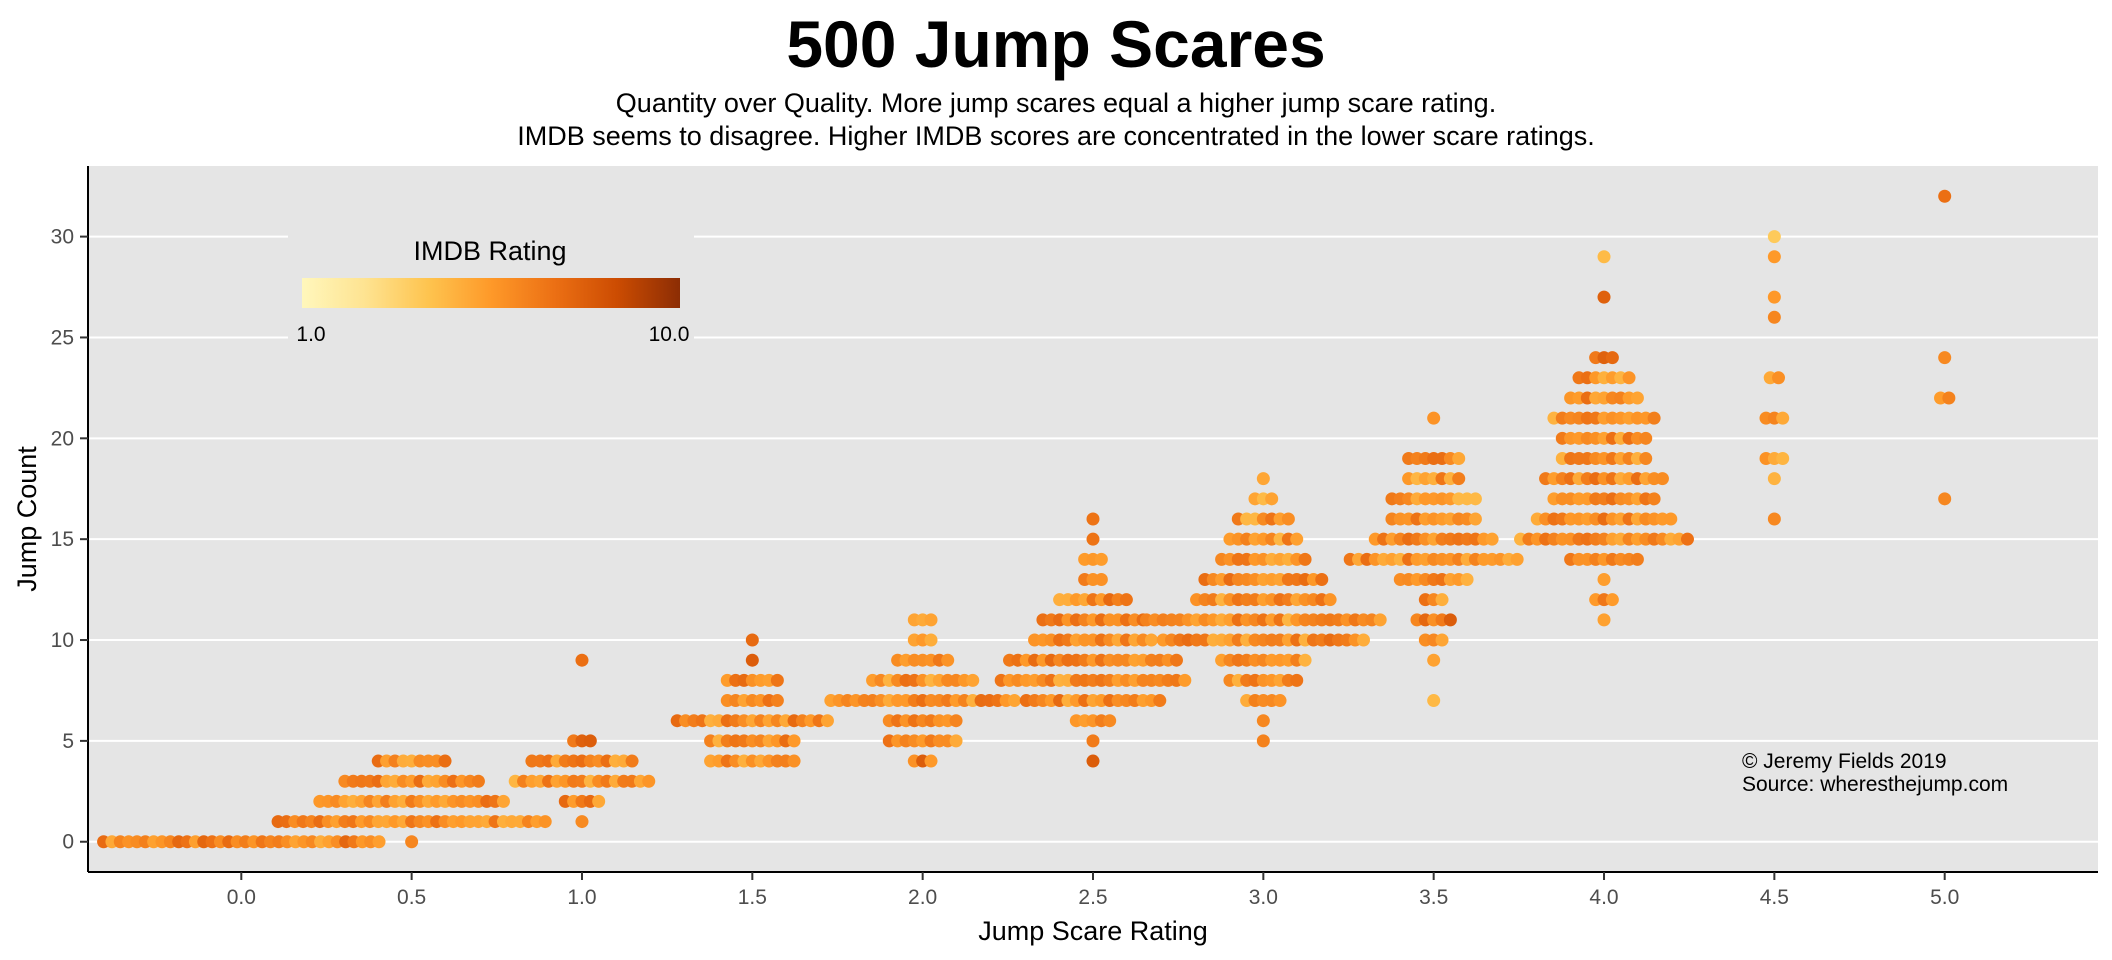 The width and height of the screenshot is (2112, 960). What do you see at coordinates (1875, 784) in the screenshot?
I see `source-annotation: Source: wheresthejump.com` at bounding box center [1875, 784].